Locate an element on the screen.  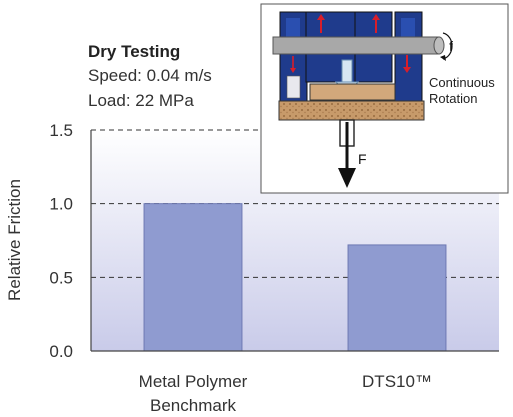
y-tick-label: 0.5 is located at coordinates (61, 277).